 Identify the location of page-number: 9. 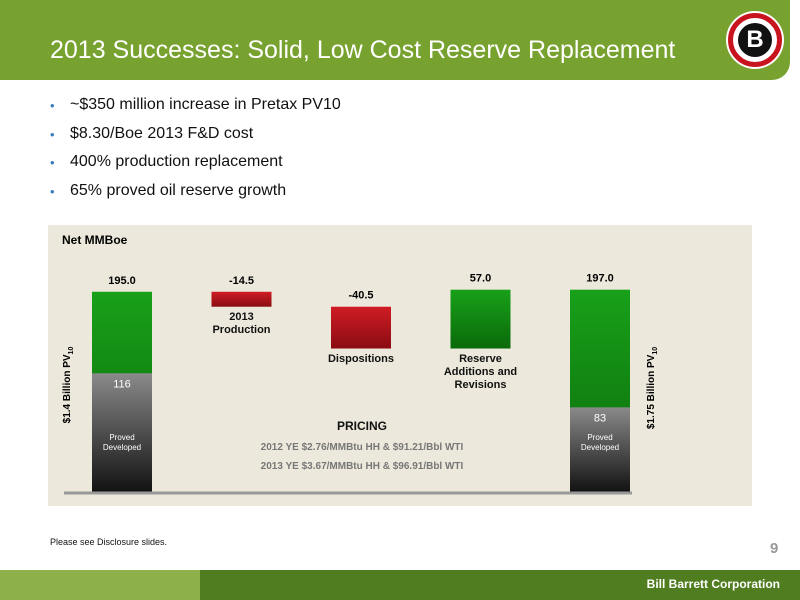
(774, 548).